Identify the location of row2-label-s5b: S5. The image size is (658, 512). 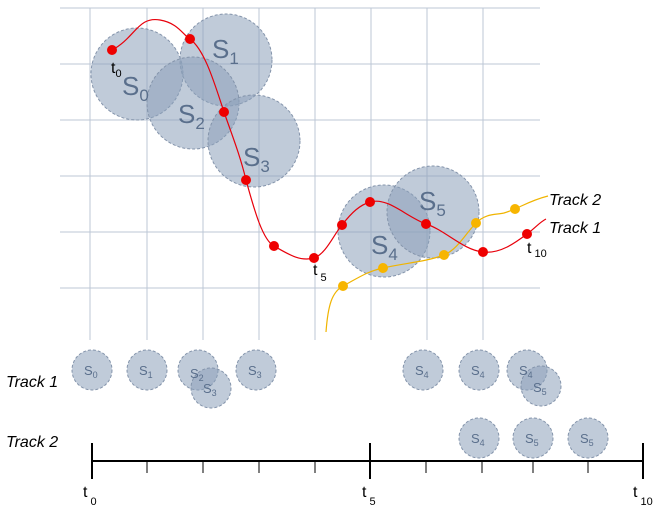
(587, 439).